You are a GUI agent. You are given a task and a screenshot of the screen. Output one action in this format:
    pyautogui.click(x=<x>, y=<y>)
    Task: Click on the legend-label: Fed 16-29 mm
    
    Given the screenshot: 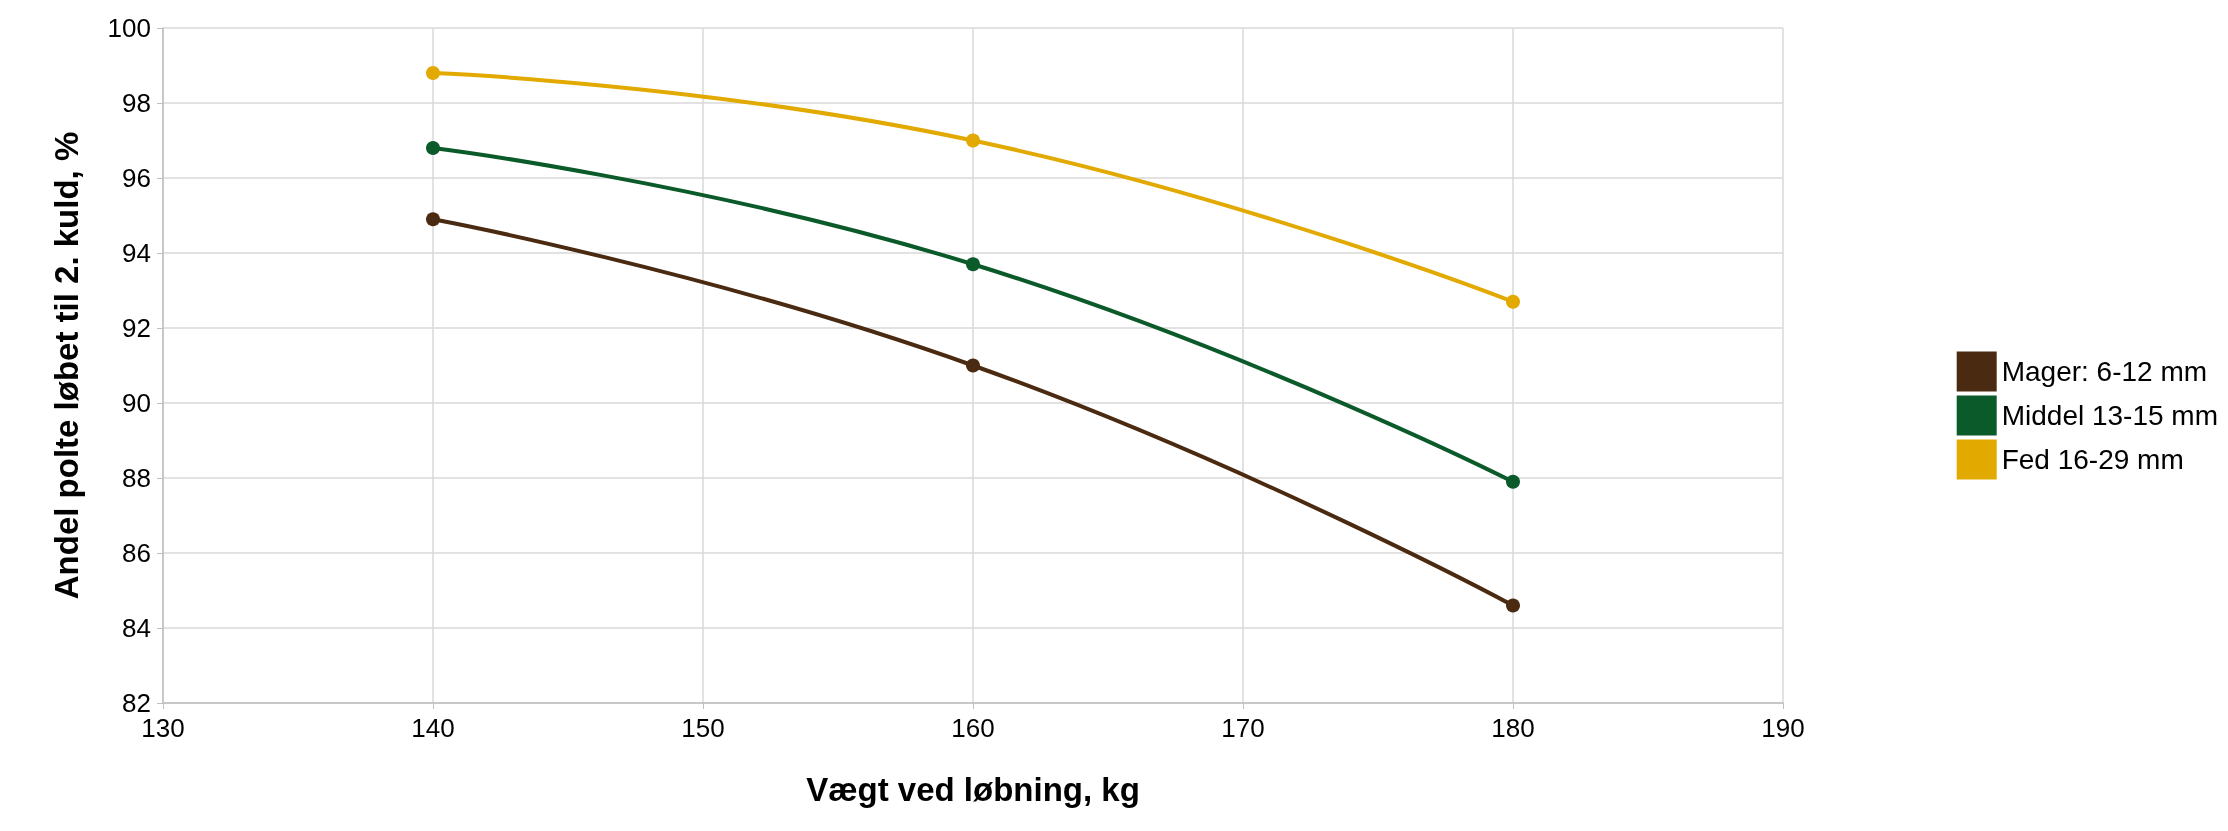 What is the action you would take?
    pyautogui.click(x=2092, y=459)
    